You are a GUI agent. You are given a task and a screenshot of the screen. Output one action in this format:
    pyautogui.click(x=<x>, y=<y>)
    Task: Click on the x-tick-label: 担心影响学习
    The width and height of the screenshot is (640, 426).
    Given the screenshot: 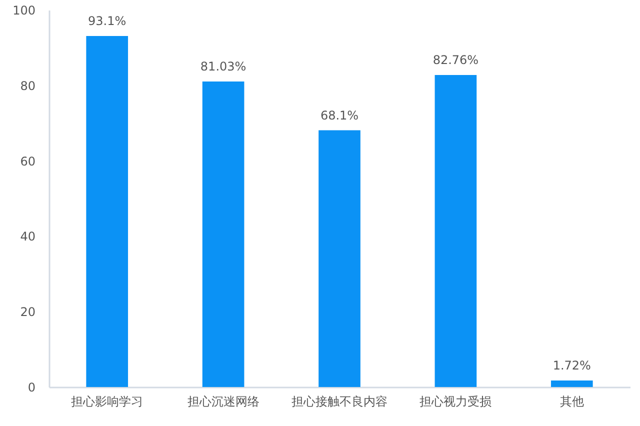 What is the action you would take?
    pyautogui.click(x=107, y=401)
    